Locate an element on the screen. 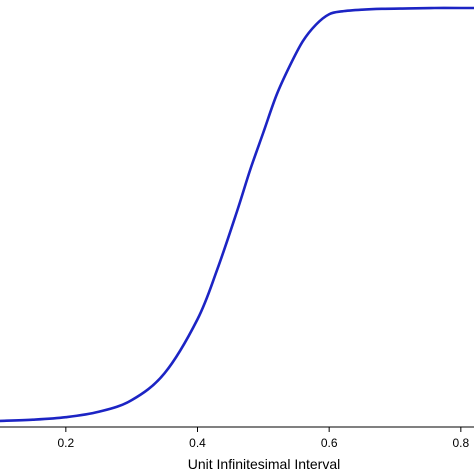  x-axis: 0.2 0.4 0.6 0.8 is located at coordinates (237, 438).